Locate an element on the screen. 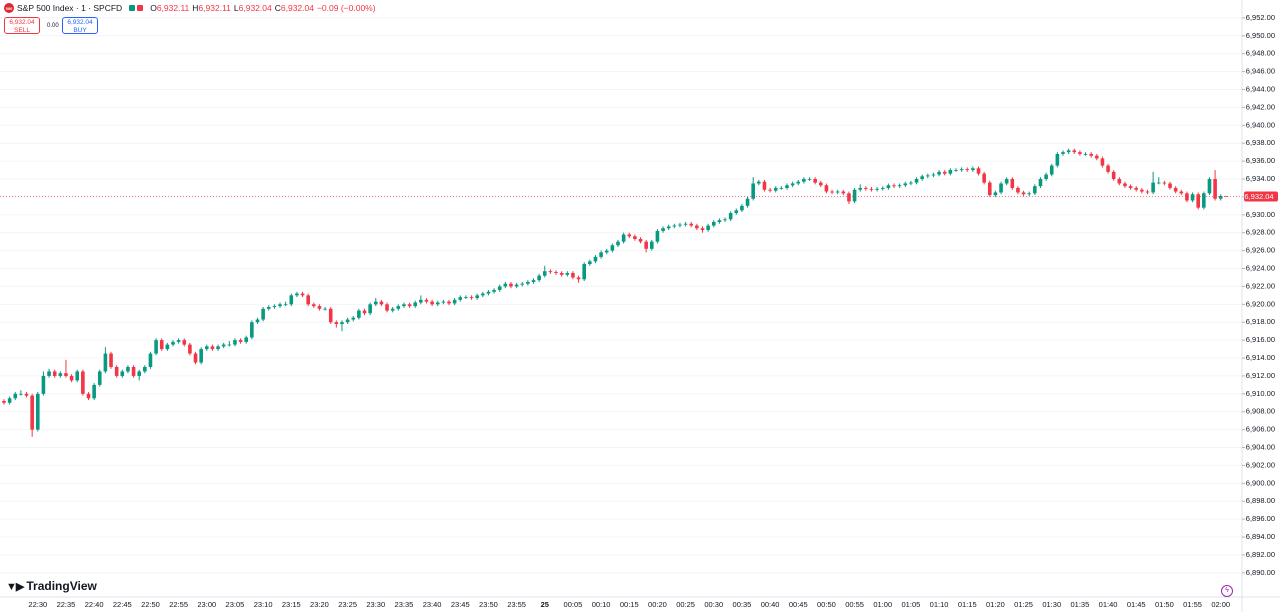 The image size is (1280, 612). alert-icon: ϟ is located at coordinates (1227, 591).